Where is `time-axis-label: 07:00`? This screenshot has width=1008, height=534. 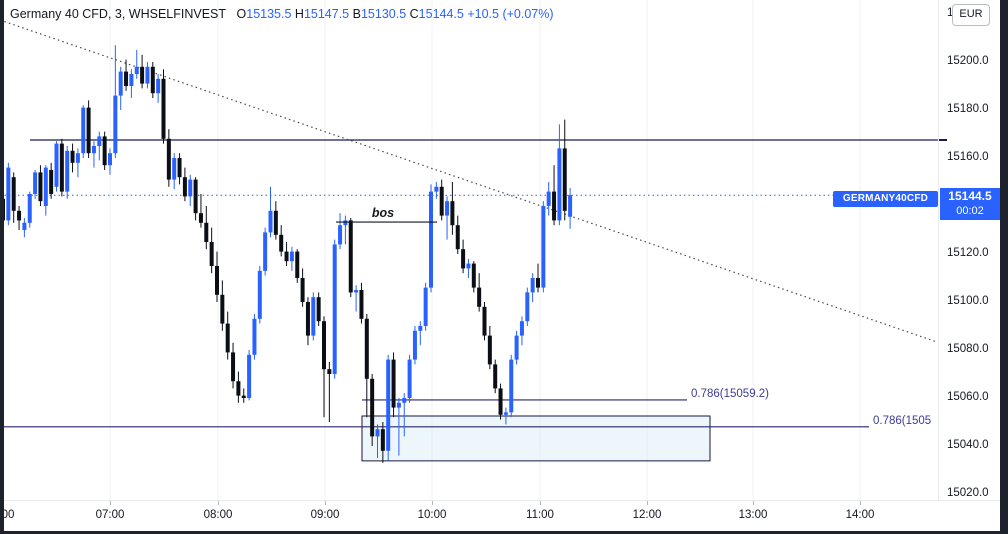 time-axis-label: 07:00 is located at coordinates (110, 515).